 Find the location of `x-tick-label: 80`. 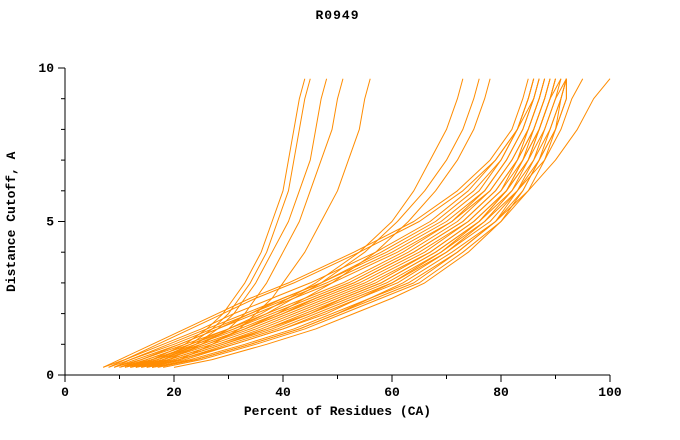

x-tick-label: 80 is located at coordinates (501, 392).